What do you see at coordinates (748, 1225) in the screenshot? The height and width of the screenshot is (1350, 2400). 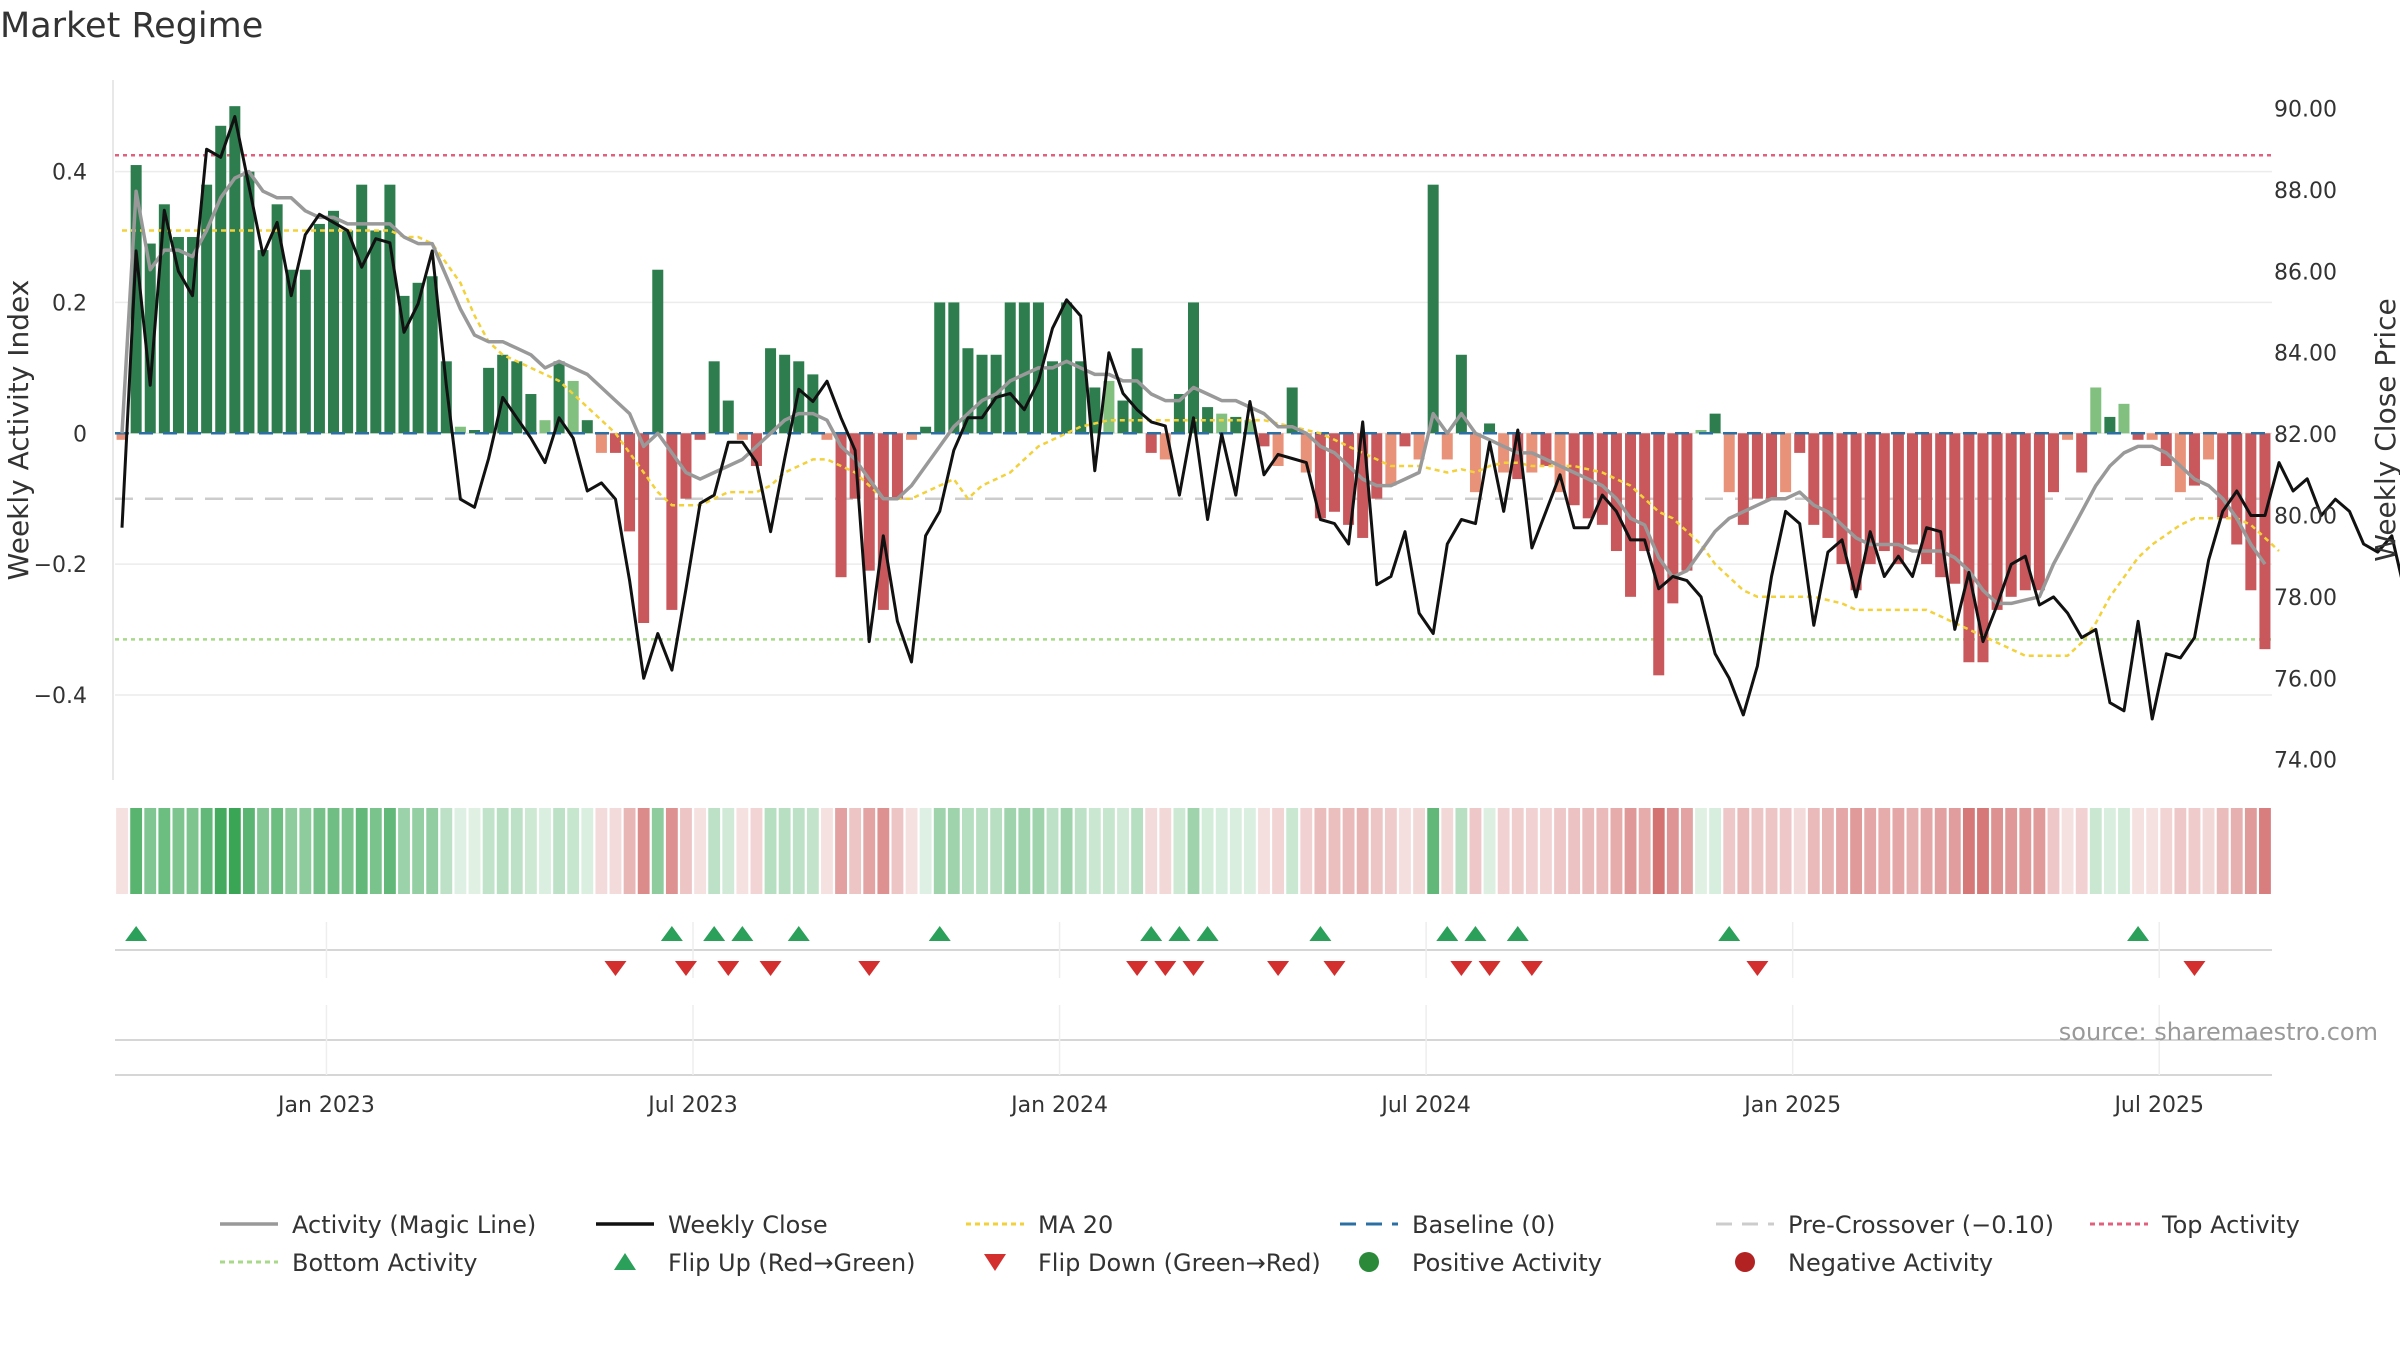 I see `legend-label: Weekly Close` at bounding box center [748, 1225].